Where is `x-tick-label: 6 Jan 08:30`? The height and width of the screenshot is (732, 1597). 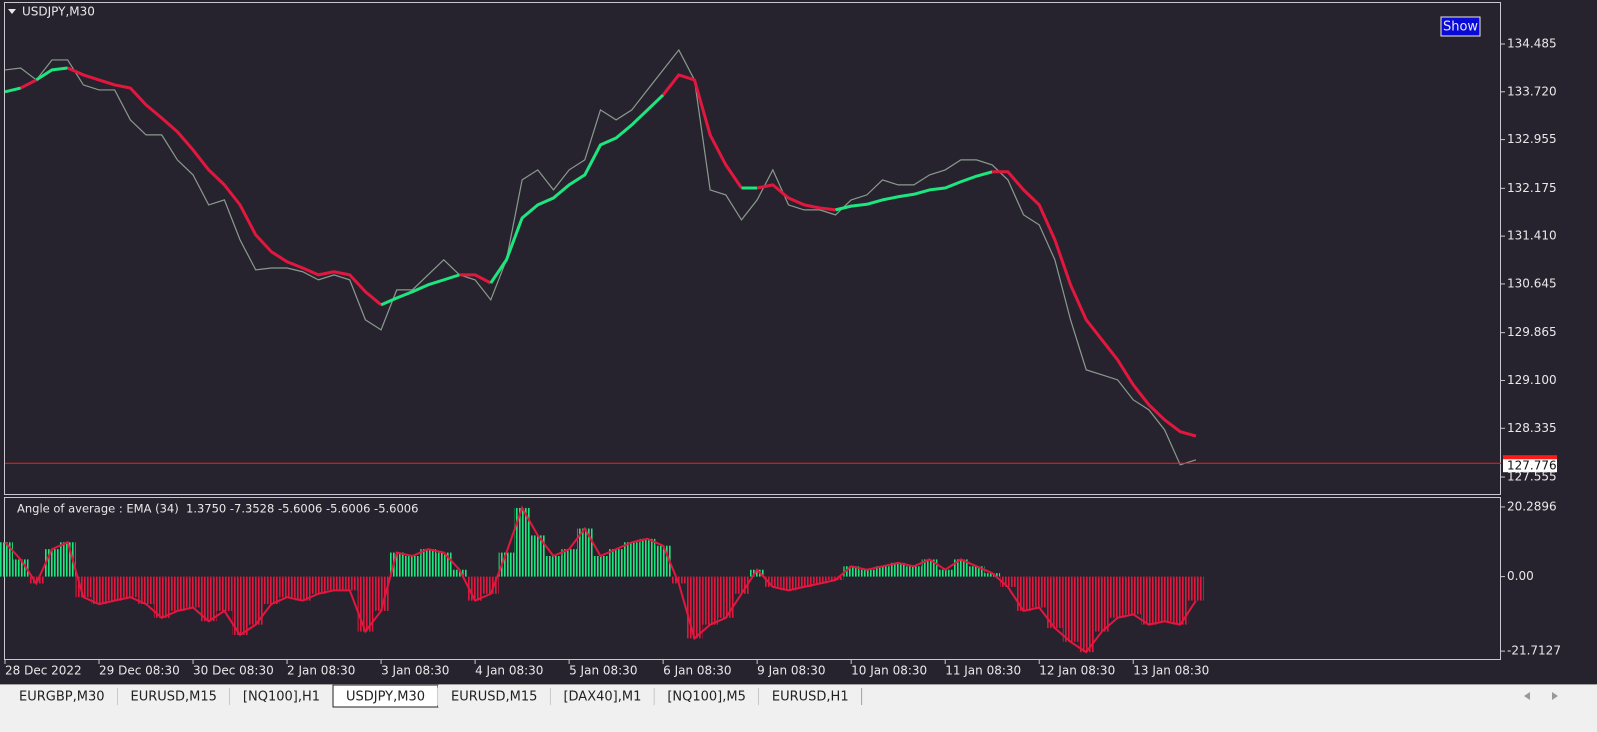
x-tick-label: 6 Jan 08:30 is located at coordinates (697, 671).